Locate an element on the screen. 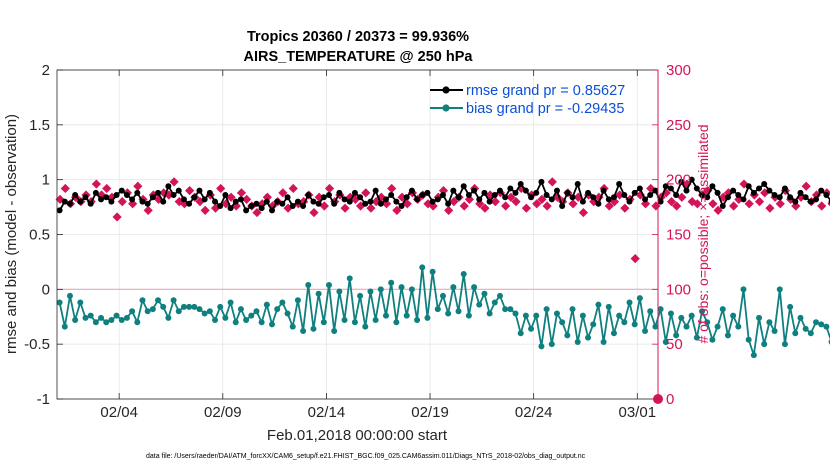 Image resolution: width=830 pixels, height=470 pixels. legend-rmse-marker is located at coordinates (446, 90).